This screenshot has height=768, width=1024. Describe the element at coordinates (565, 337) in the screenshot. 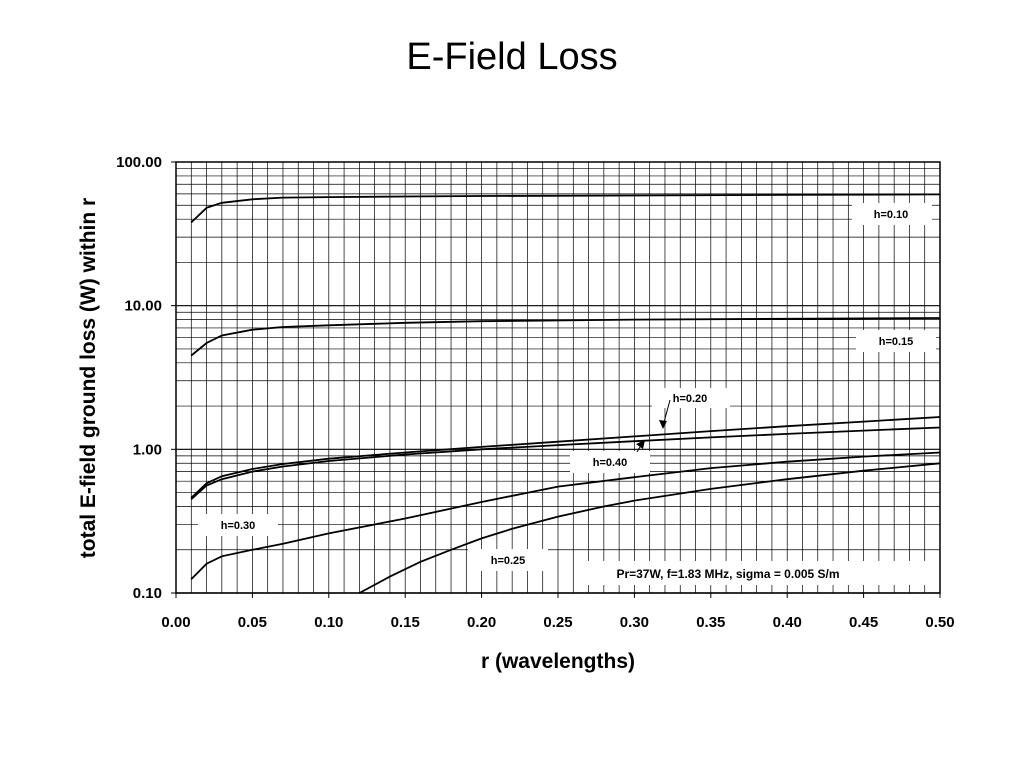

I see `series-line-h015` at that location.